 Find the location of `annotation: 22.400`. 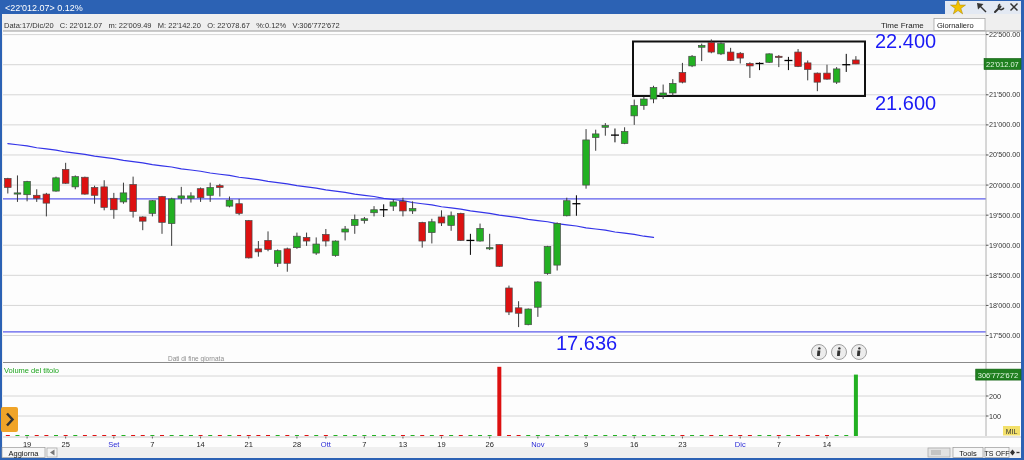

annotation: 22.400 is located at coordinates (906, 41).